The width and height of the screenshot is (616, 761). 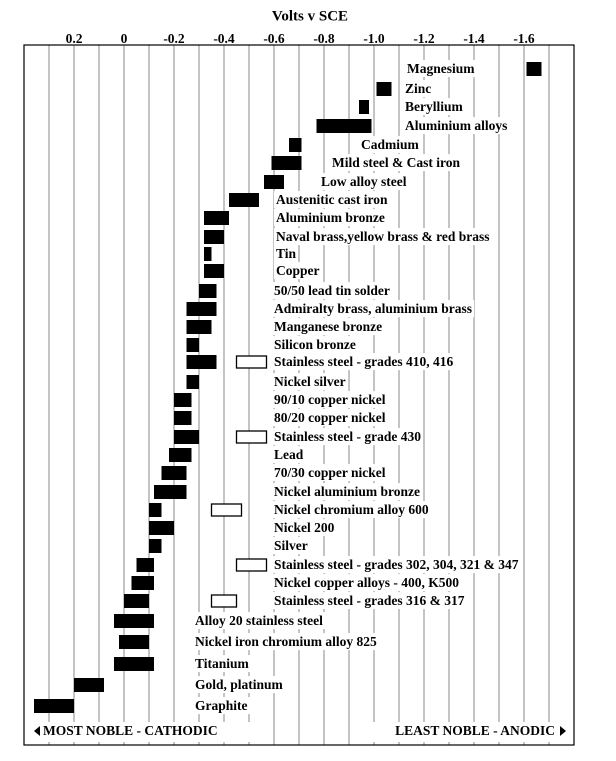 What do you see at coordinates (124, 38) in the screenshot?
I see `x-tick-label: 0` at bounding box center [124, 38].